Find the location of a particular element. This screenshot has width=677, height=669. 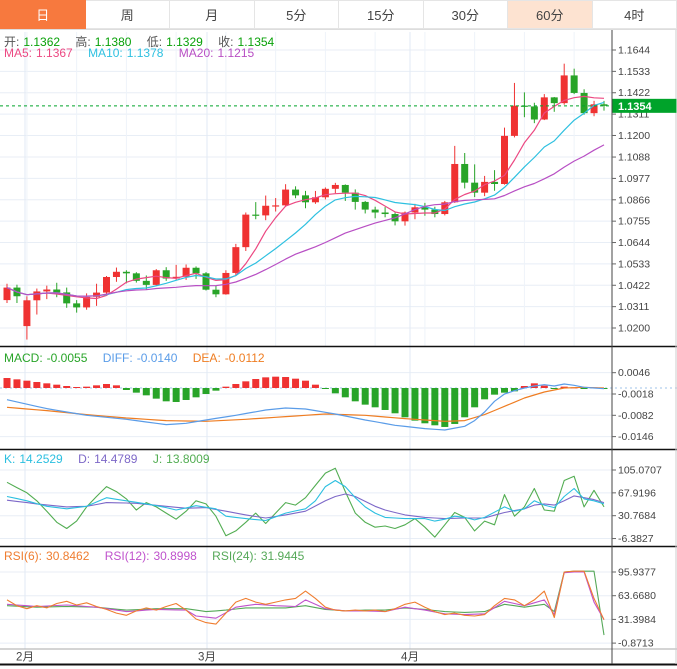

svg-text: 1.1354 is located at coordinates (635, 107).